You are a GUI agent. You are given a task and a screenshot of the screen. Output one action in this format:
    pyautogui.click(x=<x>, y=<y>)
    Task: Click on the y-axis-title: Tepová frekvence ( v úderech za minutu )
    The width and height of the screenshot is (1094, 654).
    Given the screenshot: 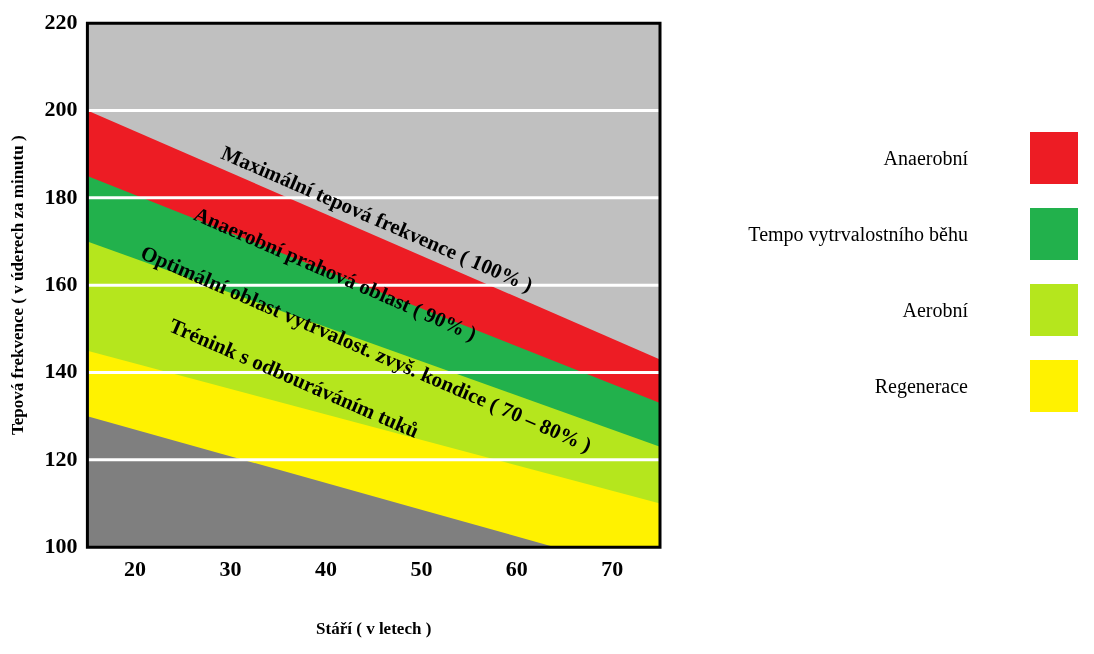 What is the action you would take?
    pyautogui.click(x=17, y=285)
    